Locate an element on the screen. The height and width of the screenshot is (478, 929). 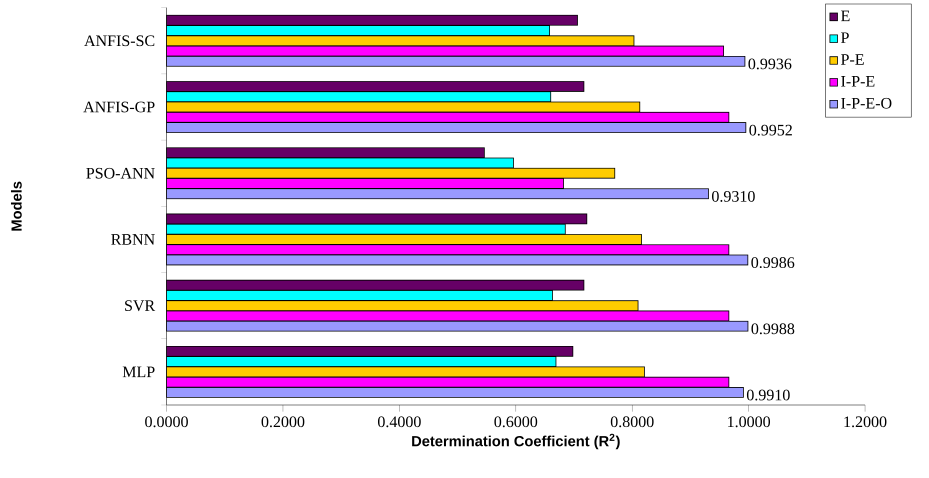
y-tick-label: ANFIS-GP is located at coordinates (119, 107).